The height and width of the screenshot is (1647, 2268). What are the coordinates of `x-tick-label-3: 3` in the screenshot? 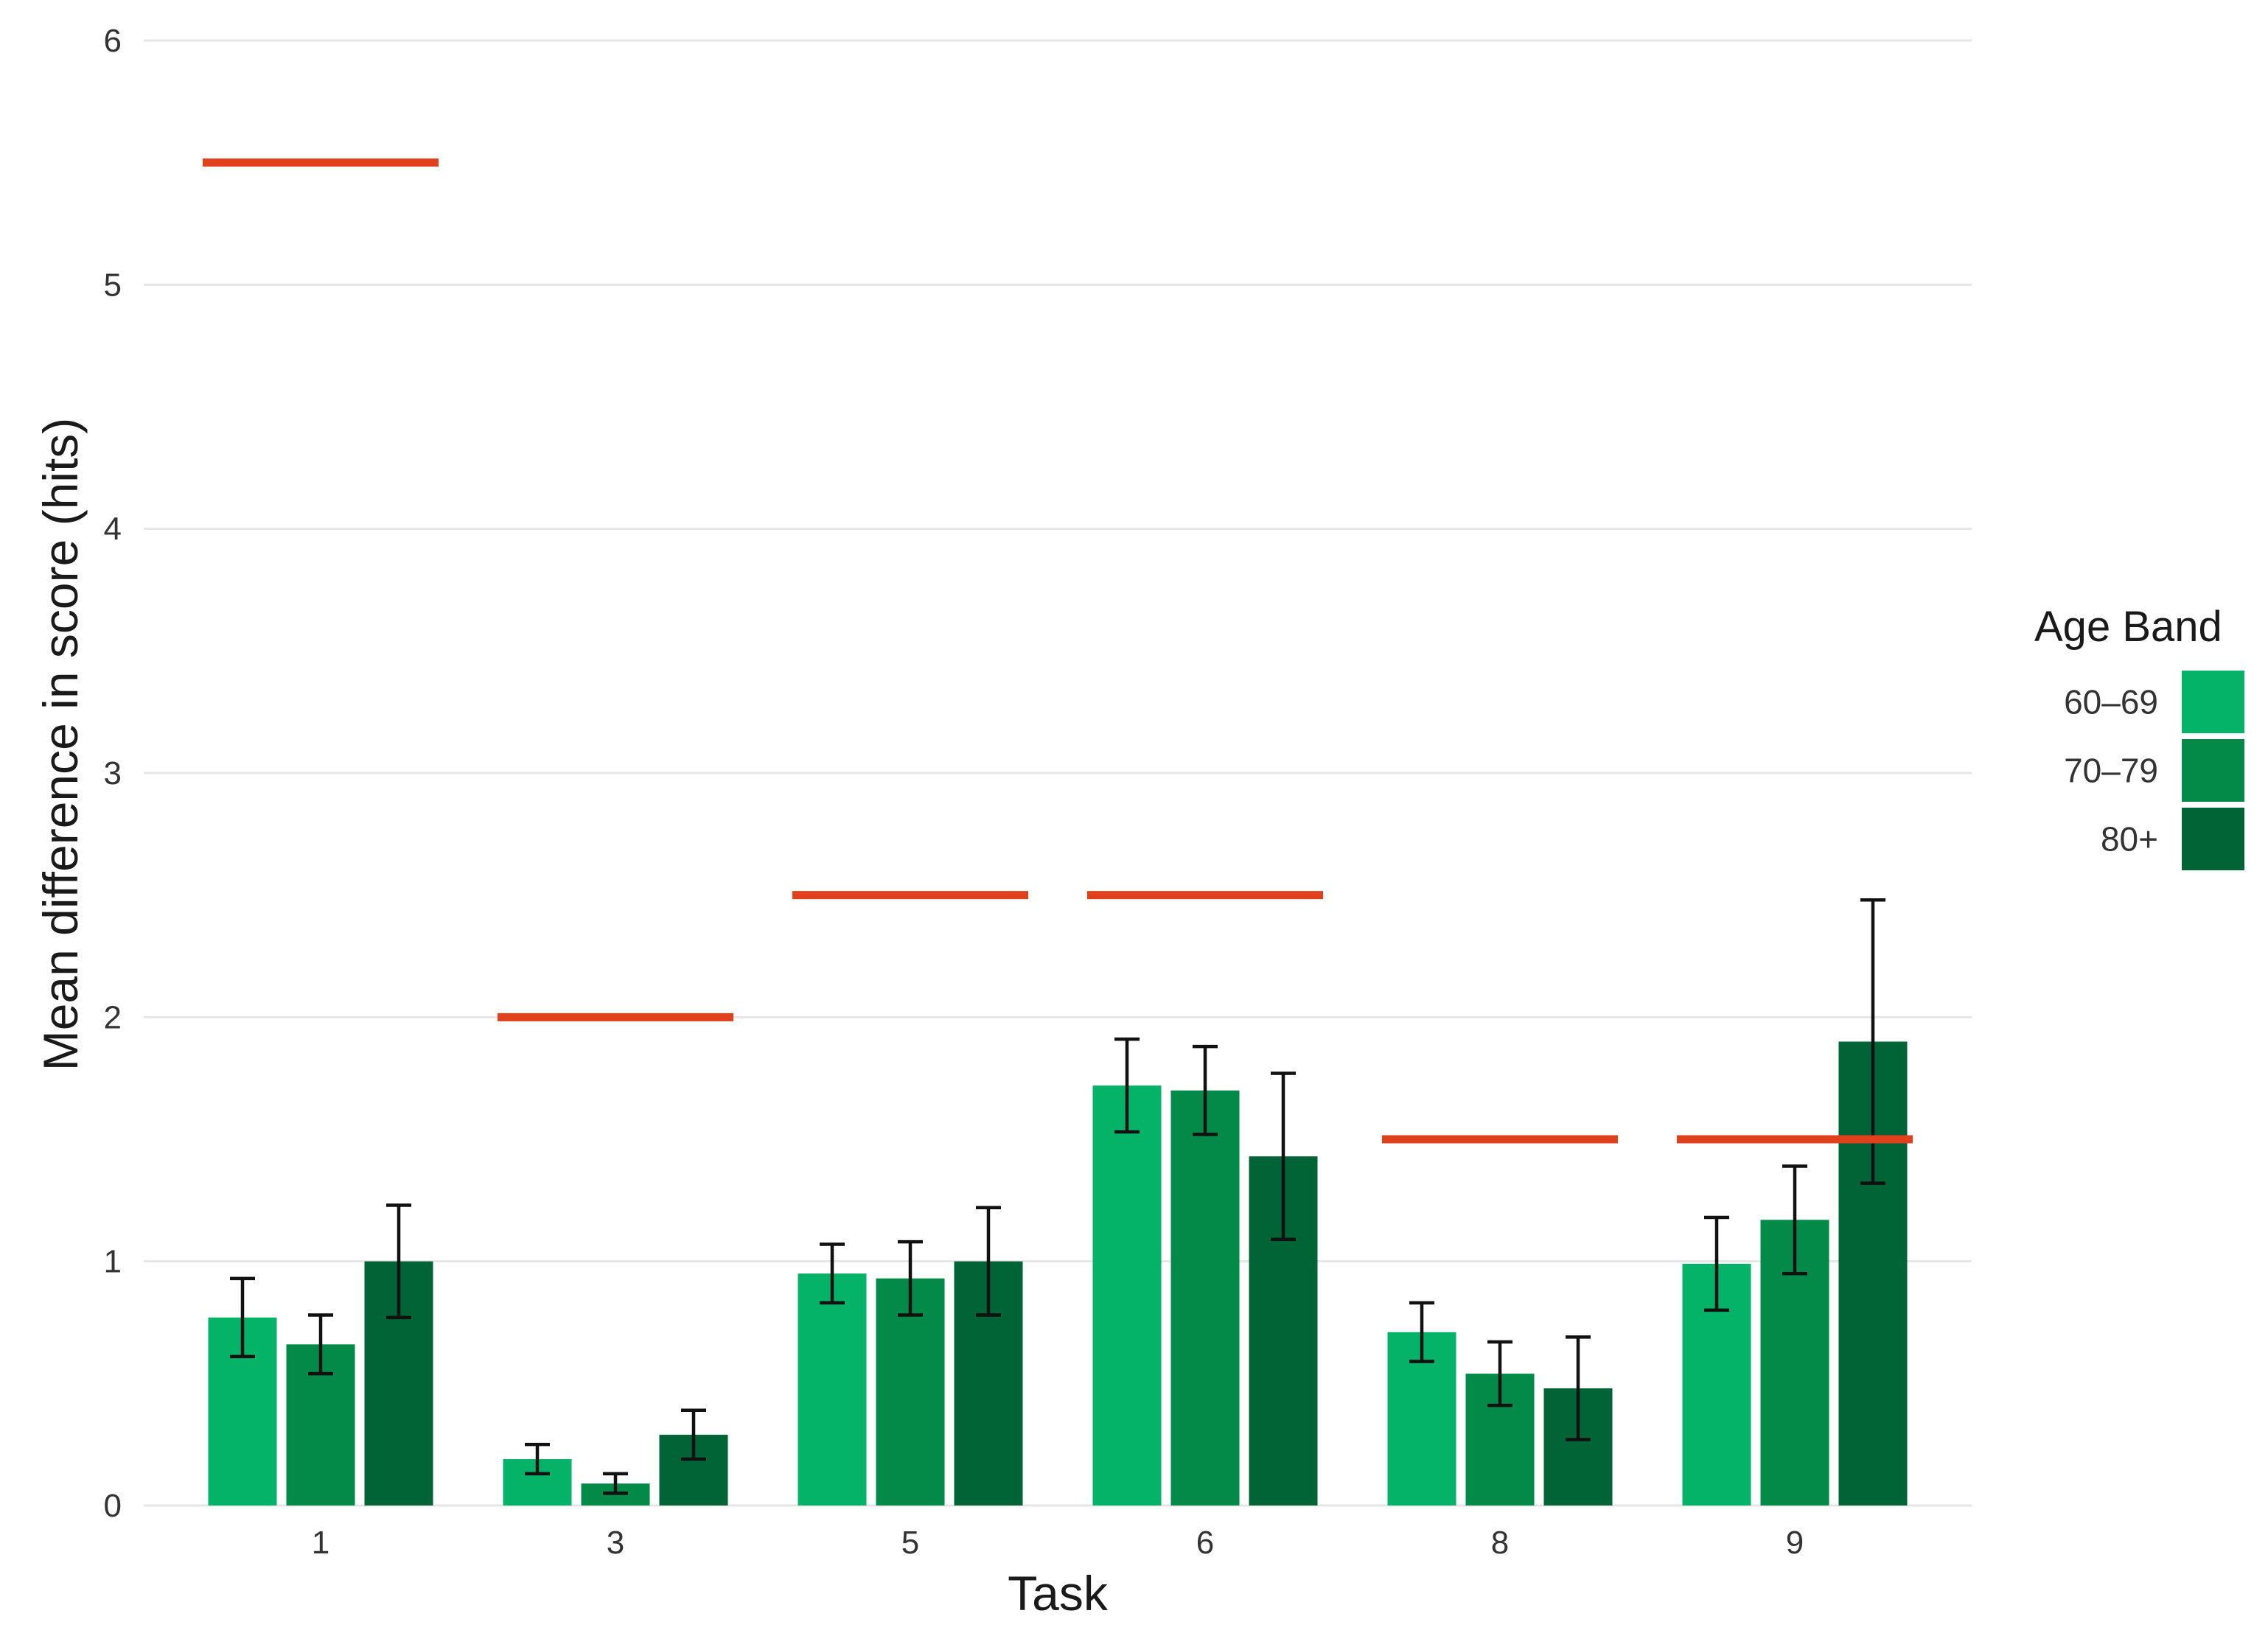 It's located at (615, 1543).